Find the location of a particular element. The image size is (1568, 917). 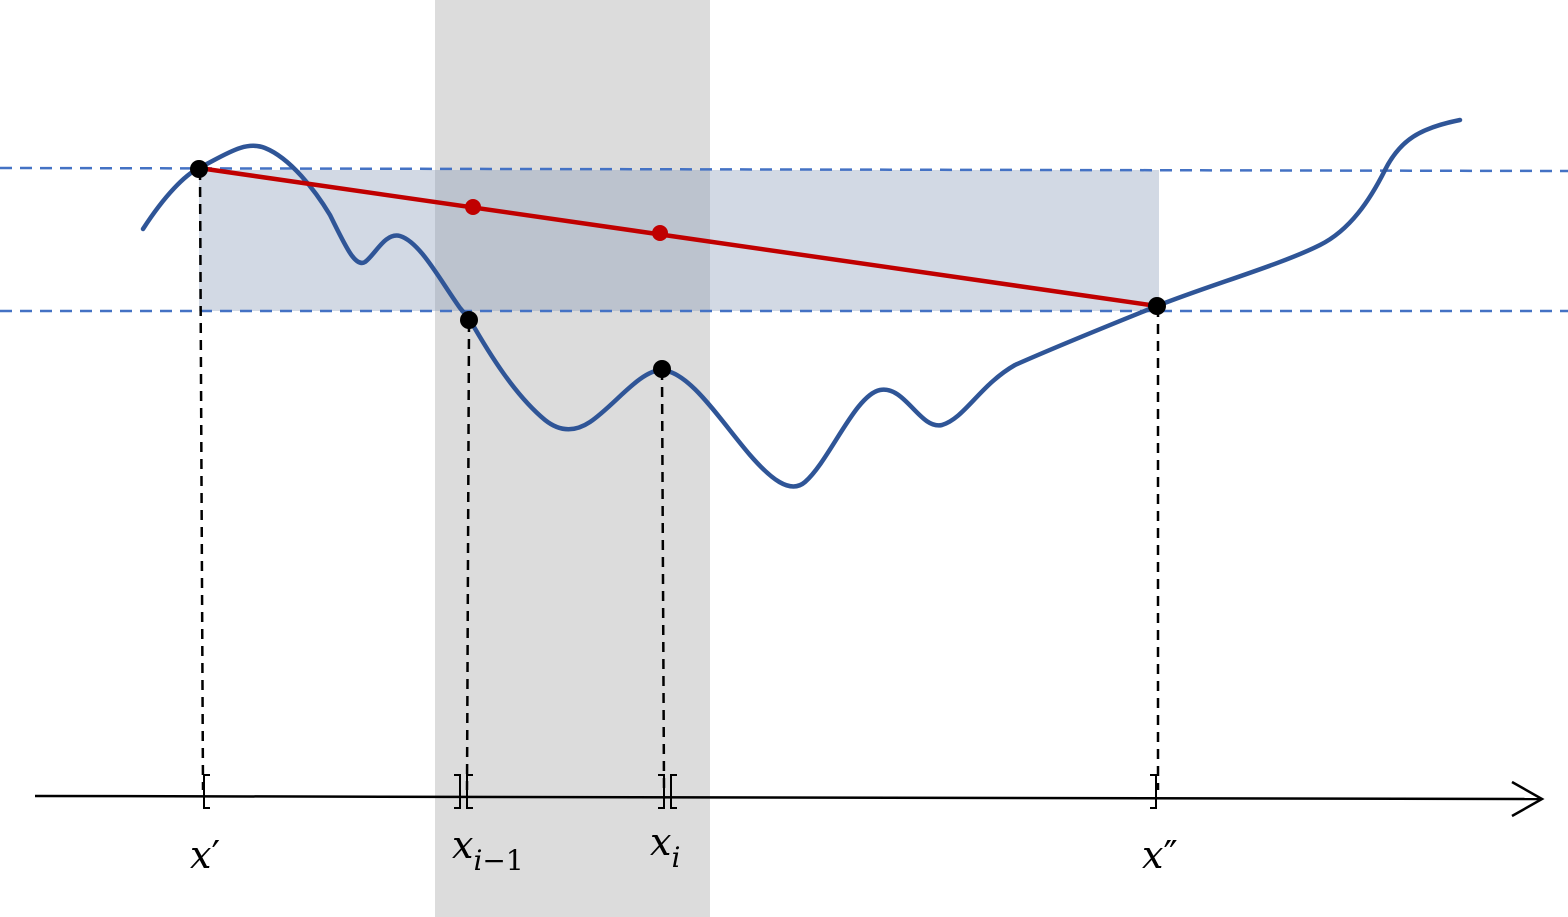

drop-line-x-i is located at coordinates (663, 580).